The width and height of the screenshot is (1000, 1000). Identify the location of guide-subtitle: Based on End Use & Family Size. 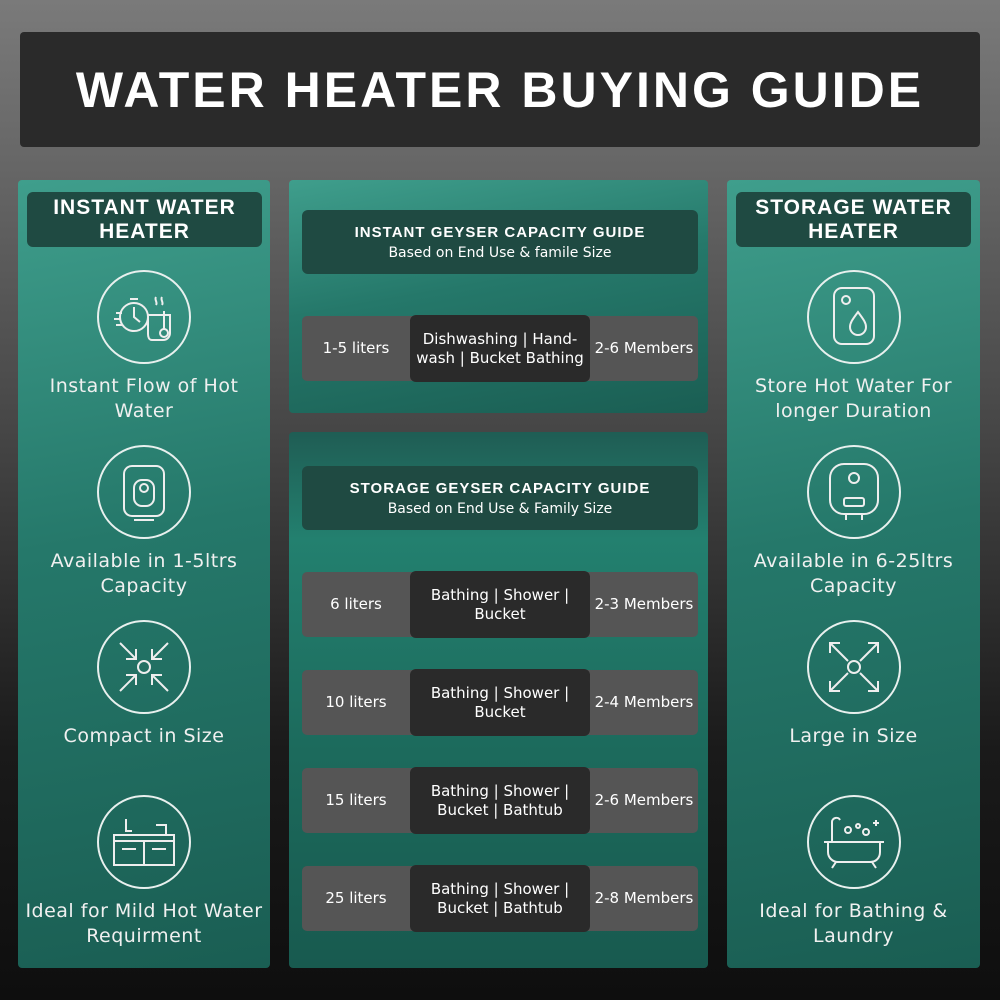
(500, 508).